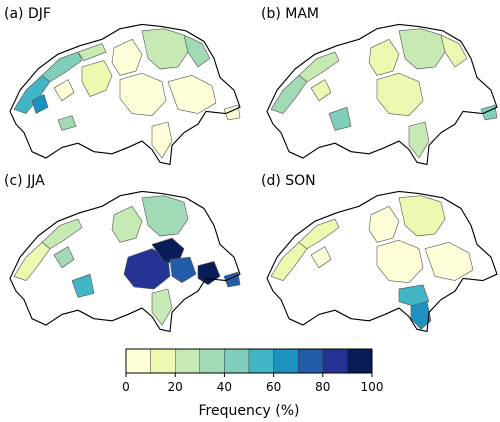 The width and height of the screenshot is (500, 422). What do you see at coordinates (421, 315) in the screenshot?
I see `region-ticino-s` at bounding box center [421, 315].